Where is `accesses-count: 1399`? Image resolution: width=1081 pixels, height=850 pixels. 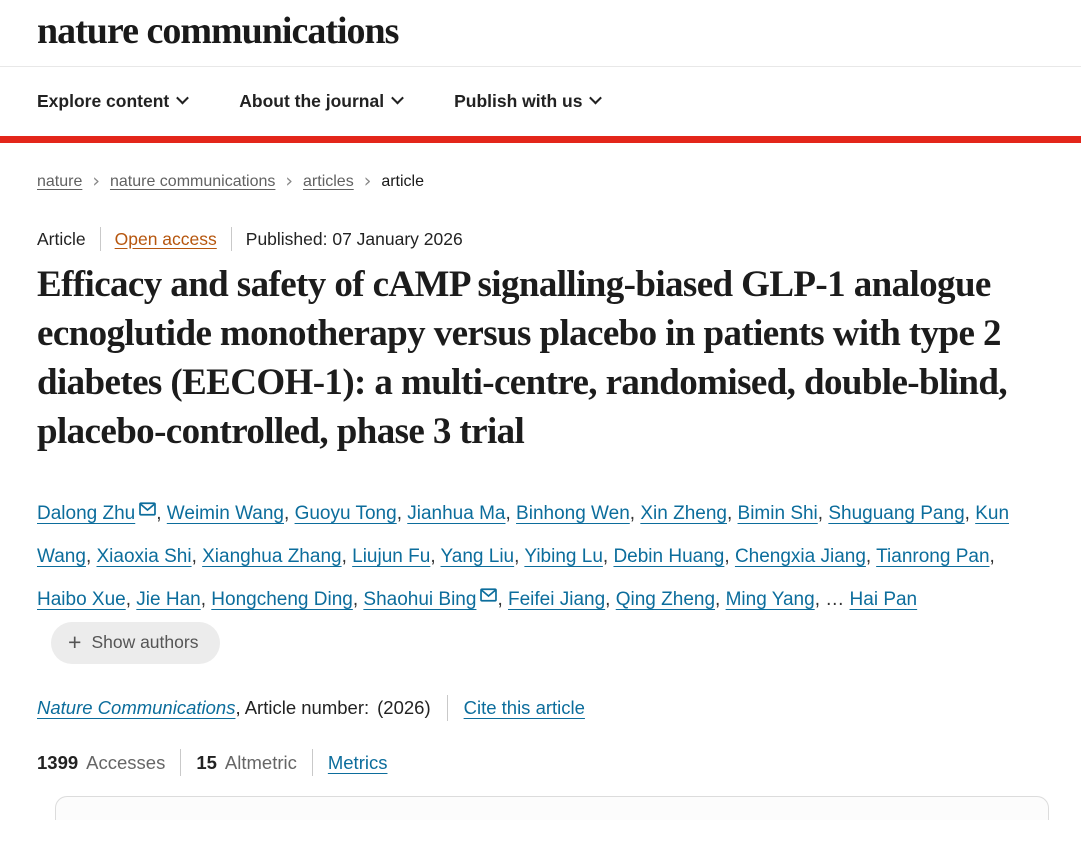
accesses-count: 1399 is located at coordinates (58, 762).